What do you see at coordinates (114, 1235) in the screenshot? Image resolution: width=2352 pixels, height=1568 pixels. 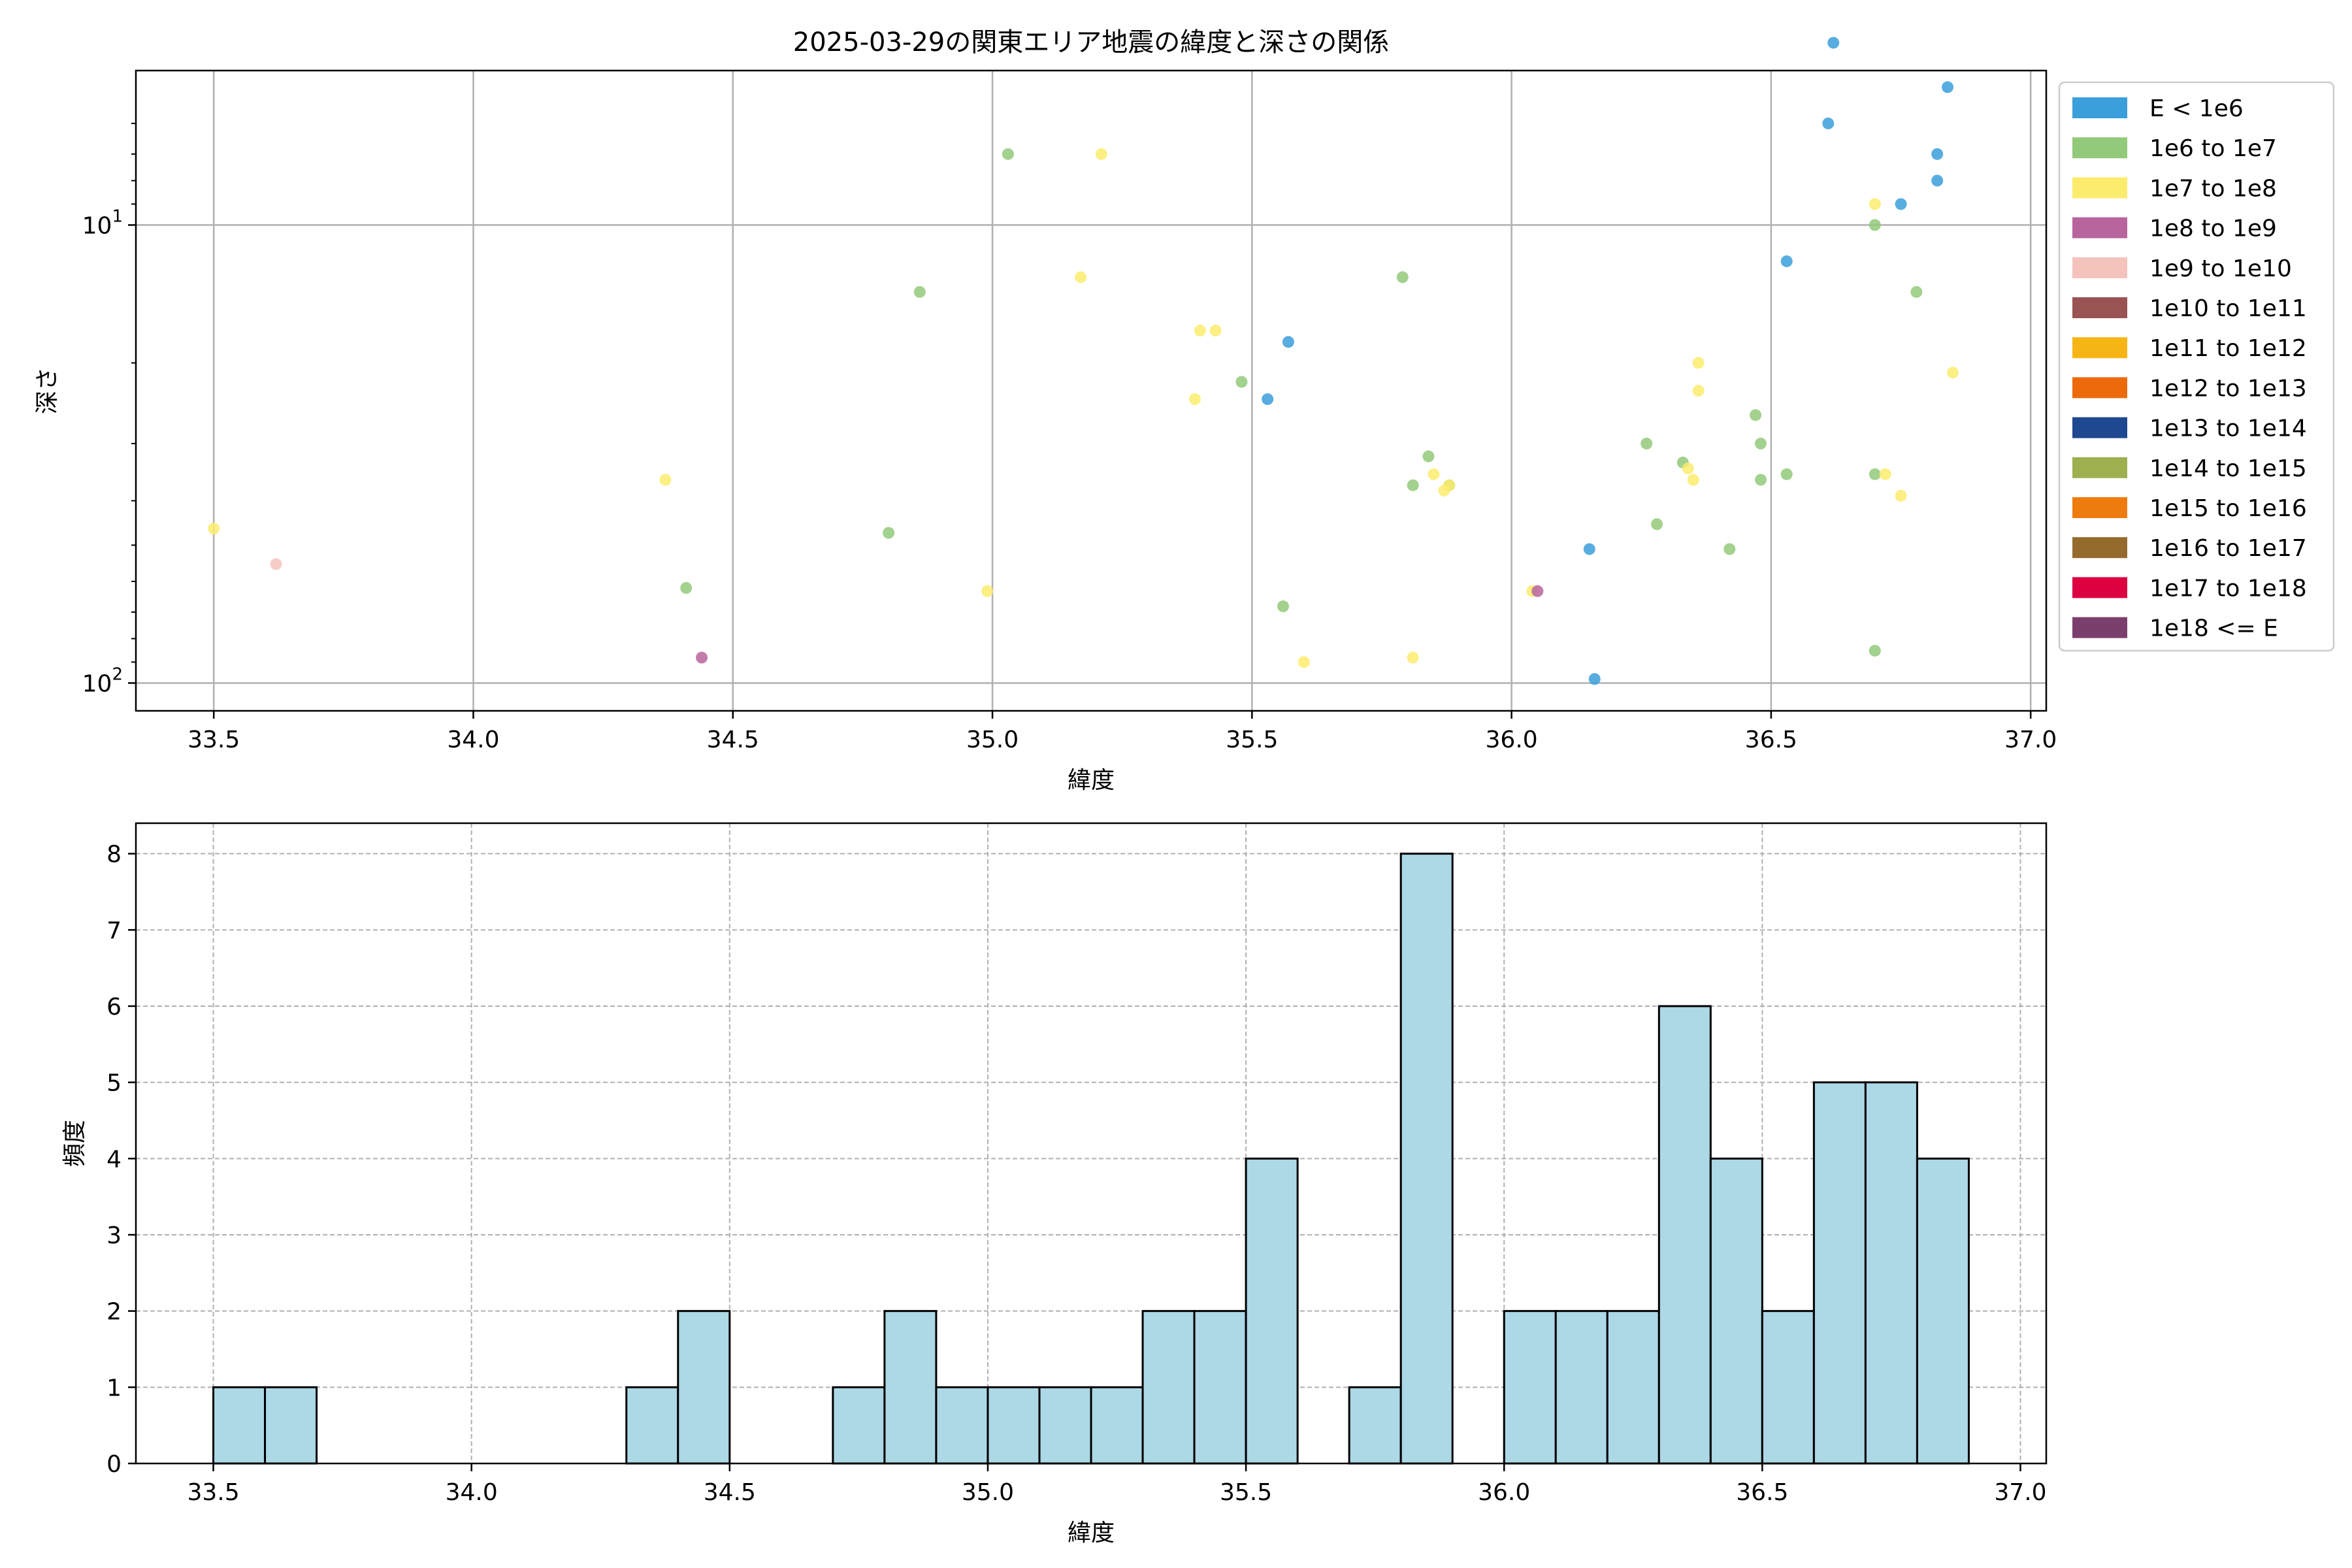 I see `histogram-y-tick-label: 3` at bounding box center [114, 1235].